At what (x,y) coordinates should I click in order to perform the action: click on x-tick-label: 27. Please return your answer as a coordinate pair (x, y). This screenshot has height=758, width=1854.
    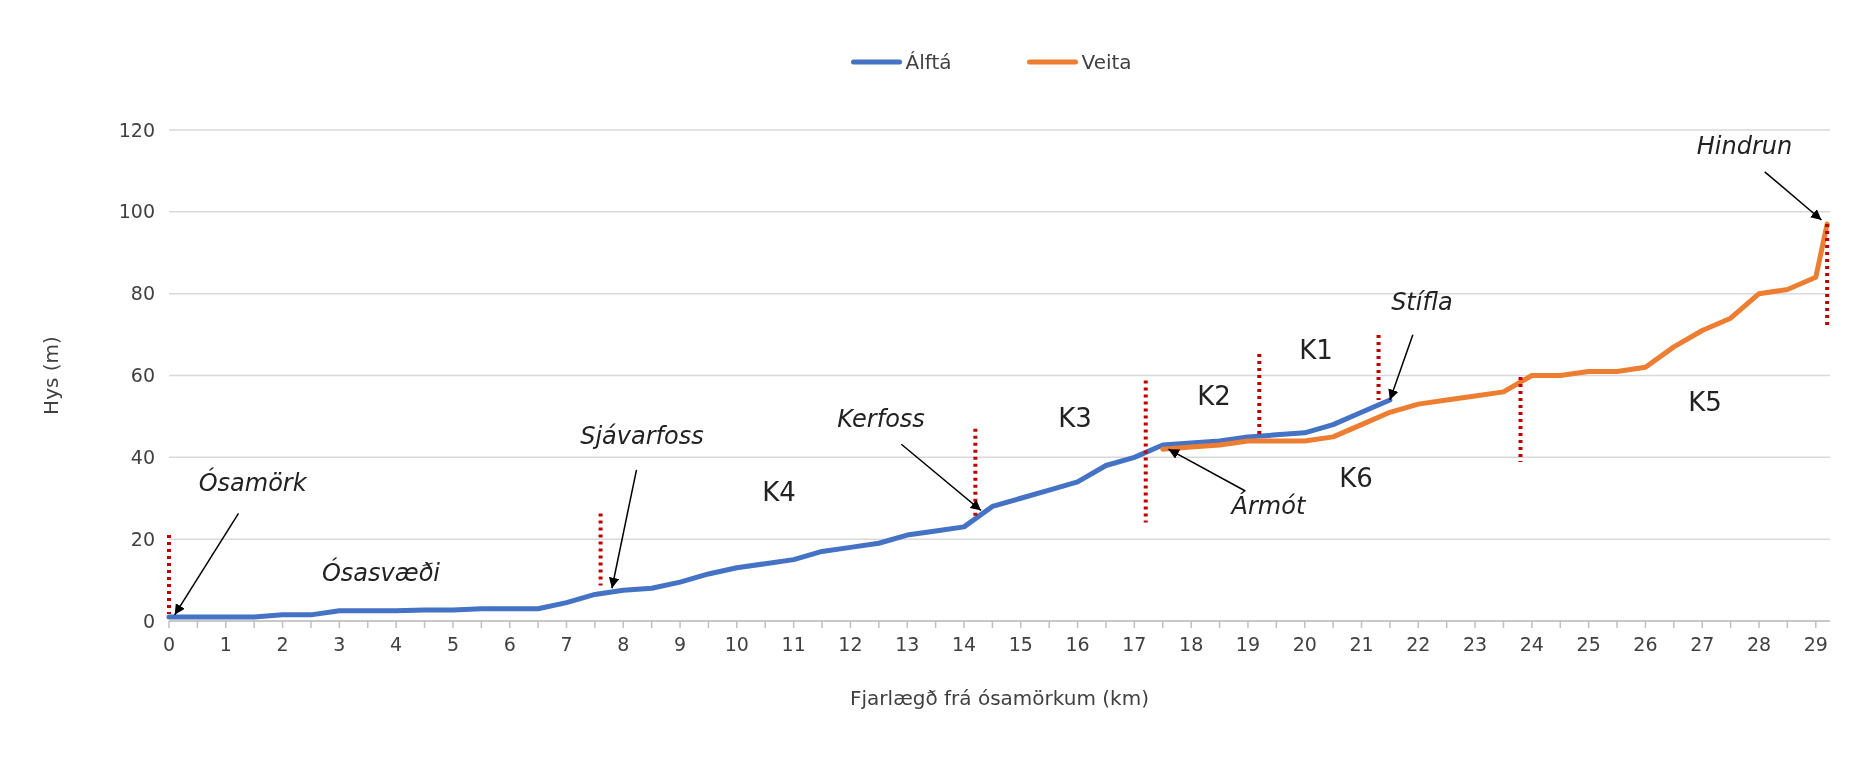
    Looking at the image, I should click on (1702, 644).